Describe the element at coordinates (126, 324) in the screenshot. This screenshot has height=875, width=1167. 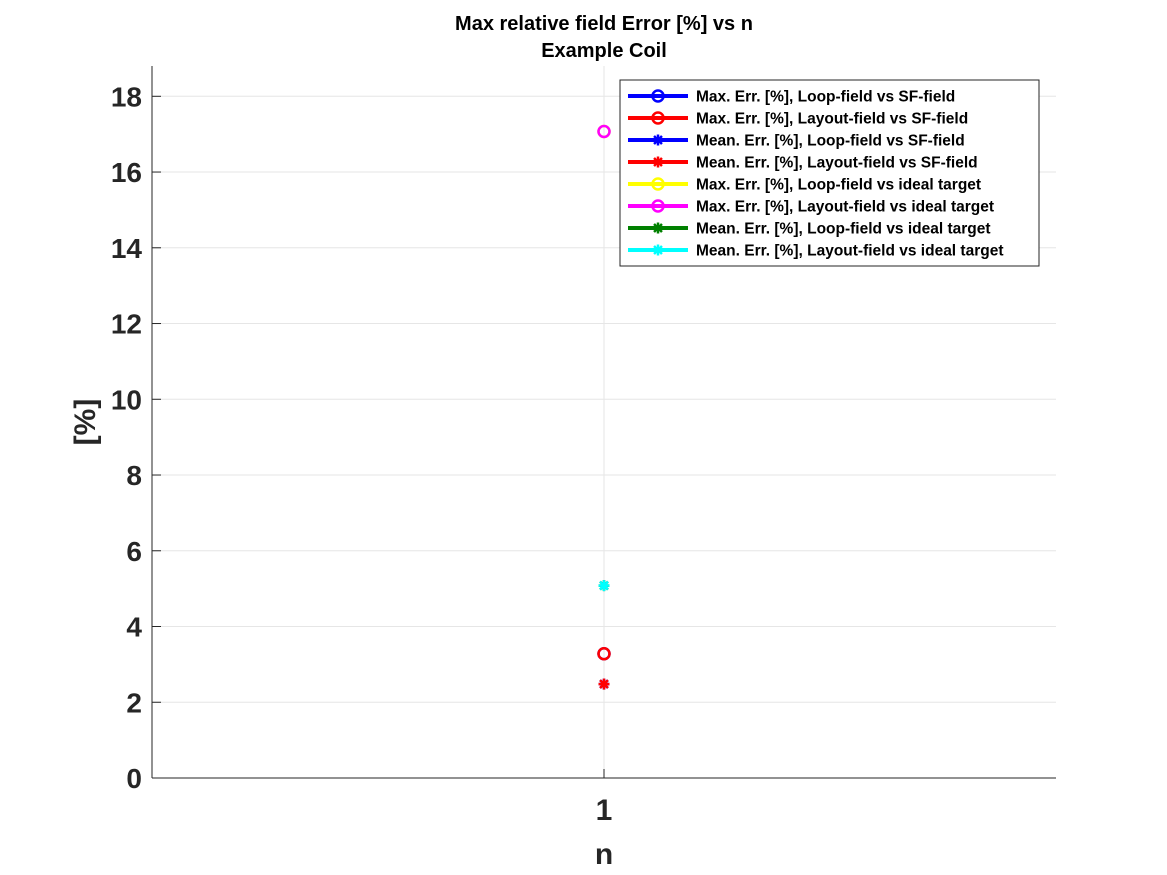
I see `y-tick-label: 12` at that location.